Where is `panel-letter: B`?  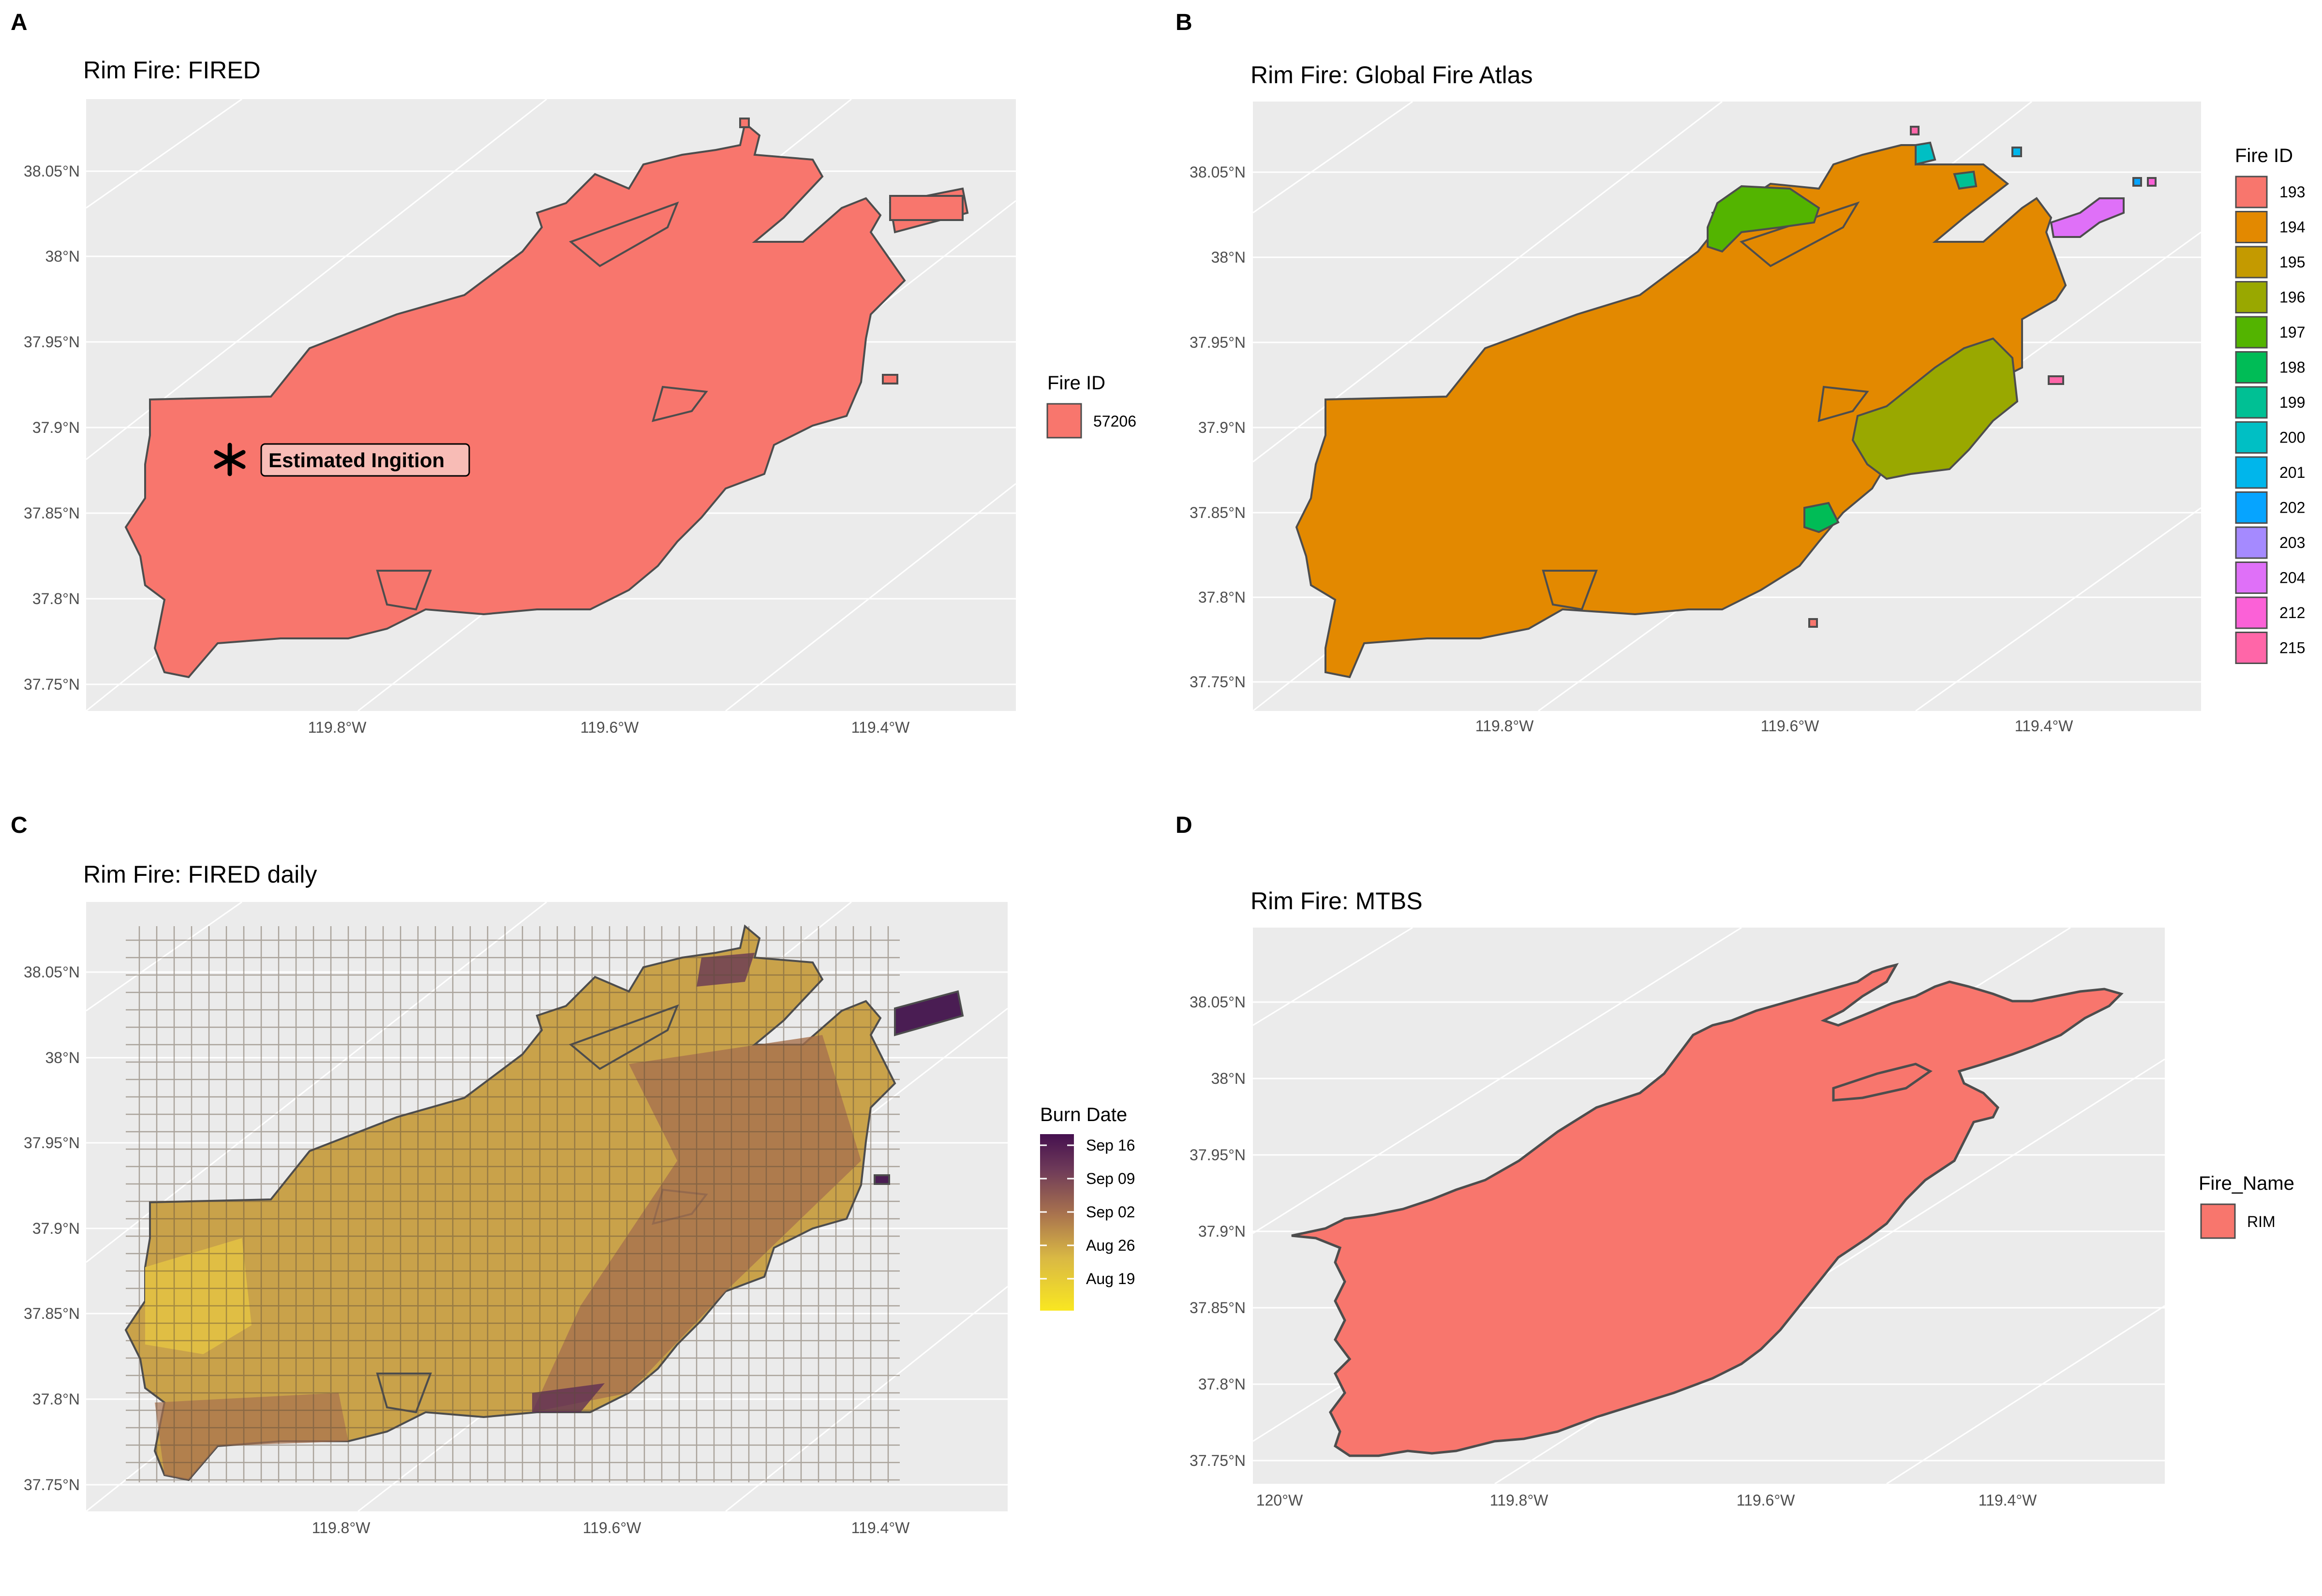 panel-letter: B is located at coordinates (1184, 22).